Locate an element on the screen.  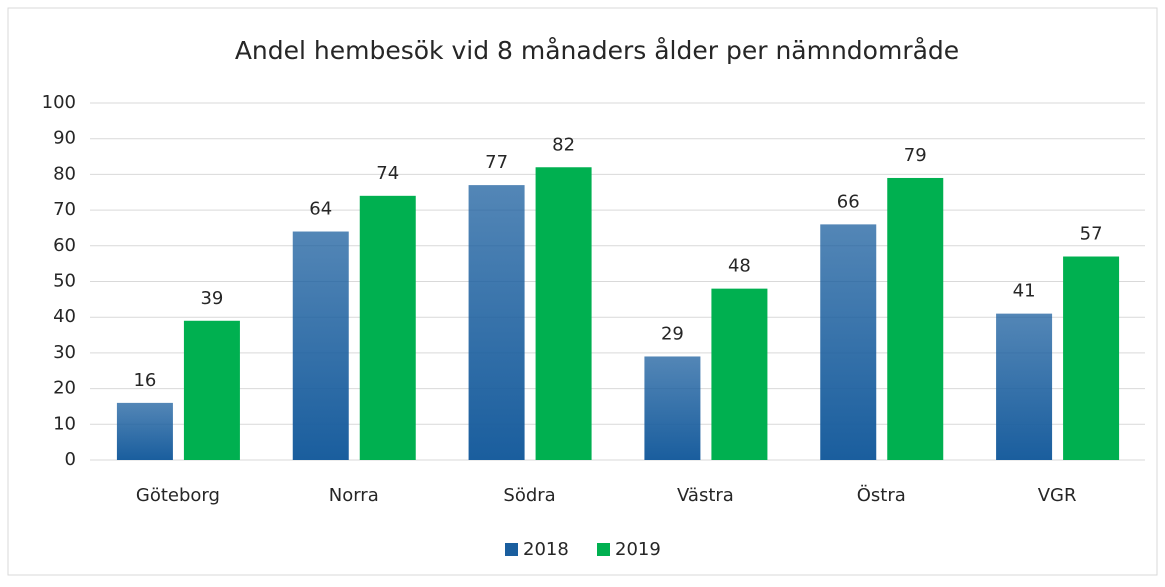
y-tick-label: 90 is located at coordinates (64, 138).